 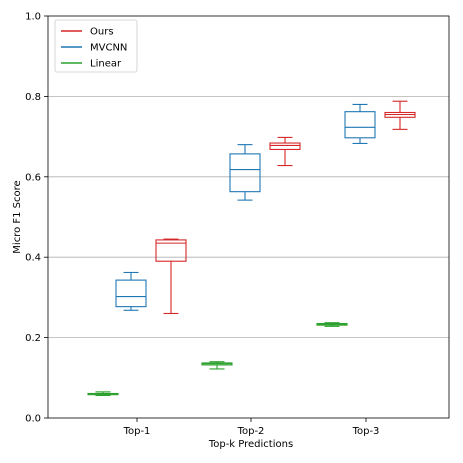 What do you see at coordinates (251, 431) in the screenshot?
I see `x-tick-label: Top-2` at bounding box center [251, 431].